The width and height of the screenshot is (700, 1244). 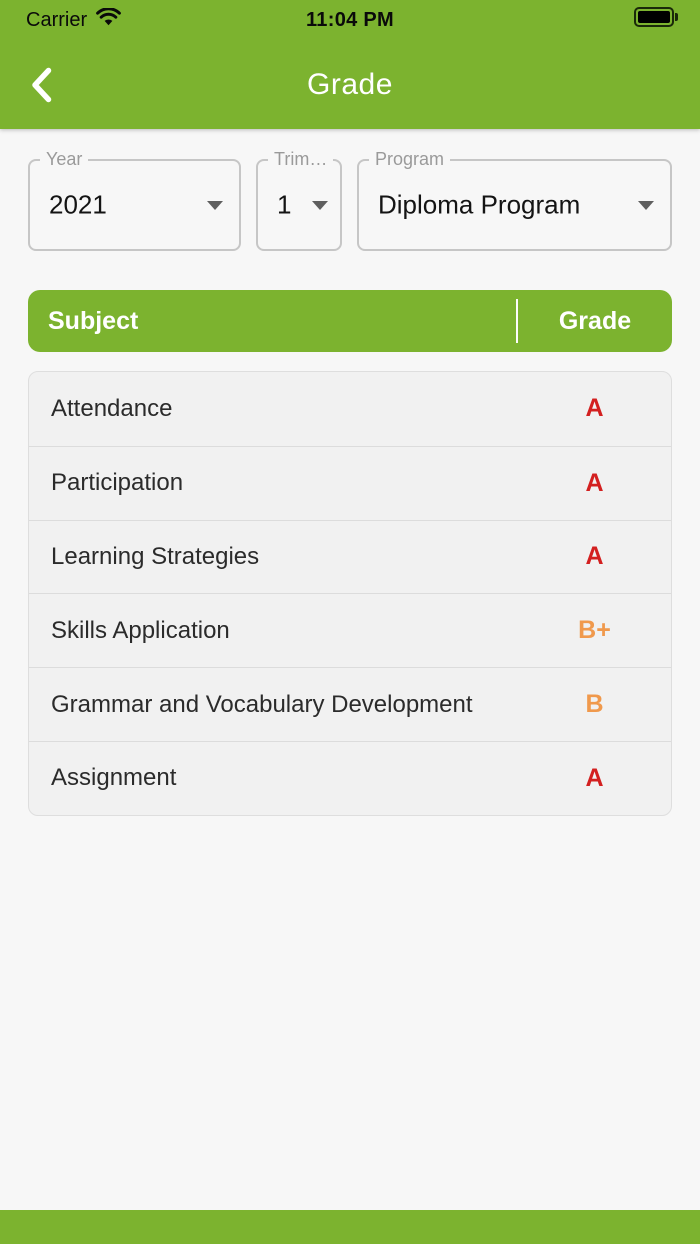 I want to click on status-time: 11:04 PM, so click(x=350, y=19).